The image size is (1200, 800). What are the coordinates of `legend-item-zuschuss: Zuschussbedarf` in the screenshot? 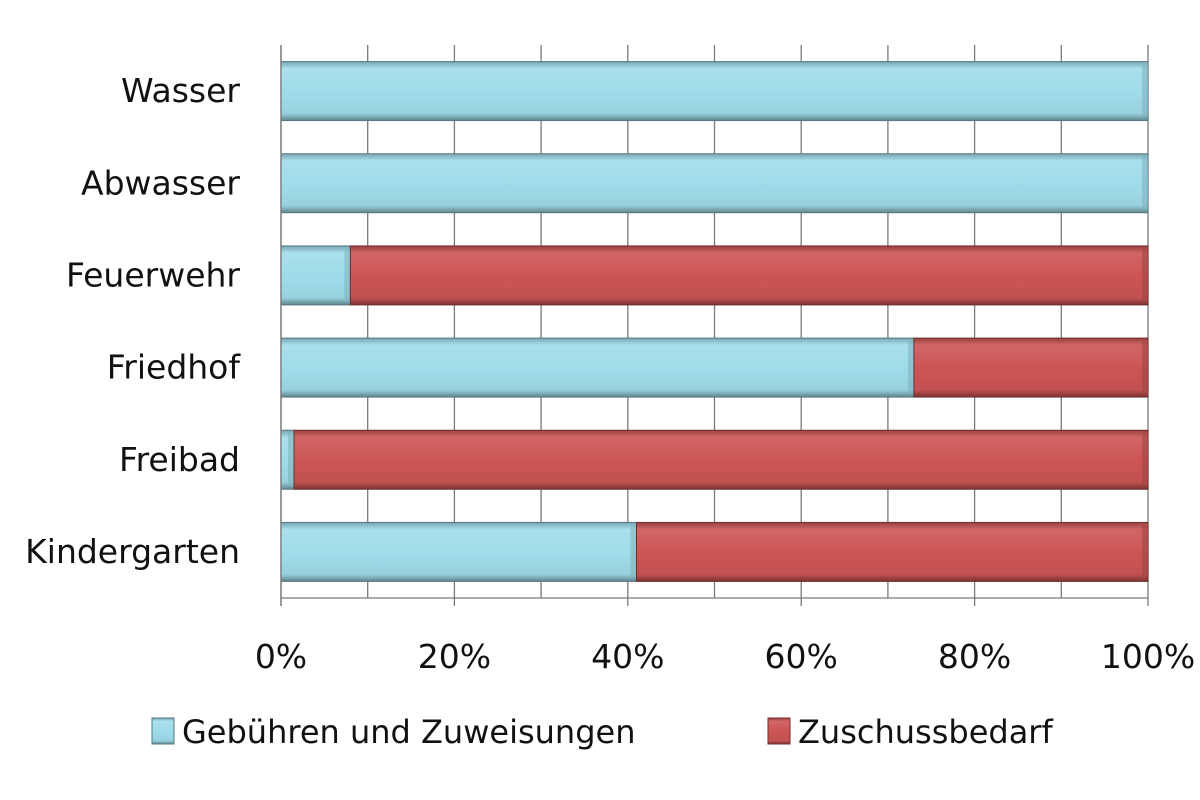 It's located at (910, 732).